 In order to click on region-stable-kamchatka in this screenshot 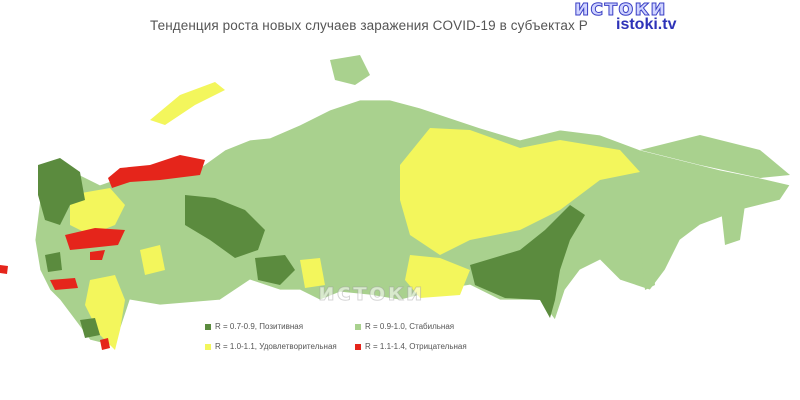, I will do `click(732, 222)`.